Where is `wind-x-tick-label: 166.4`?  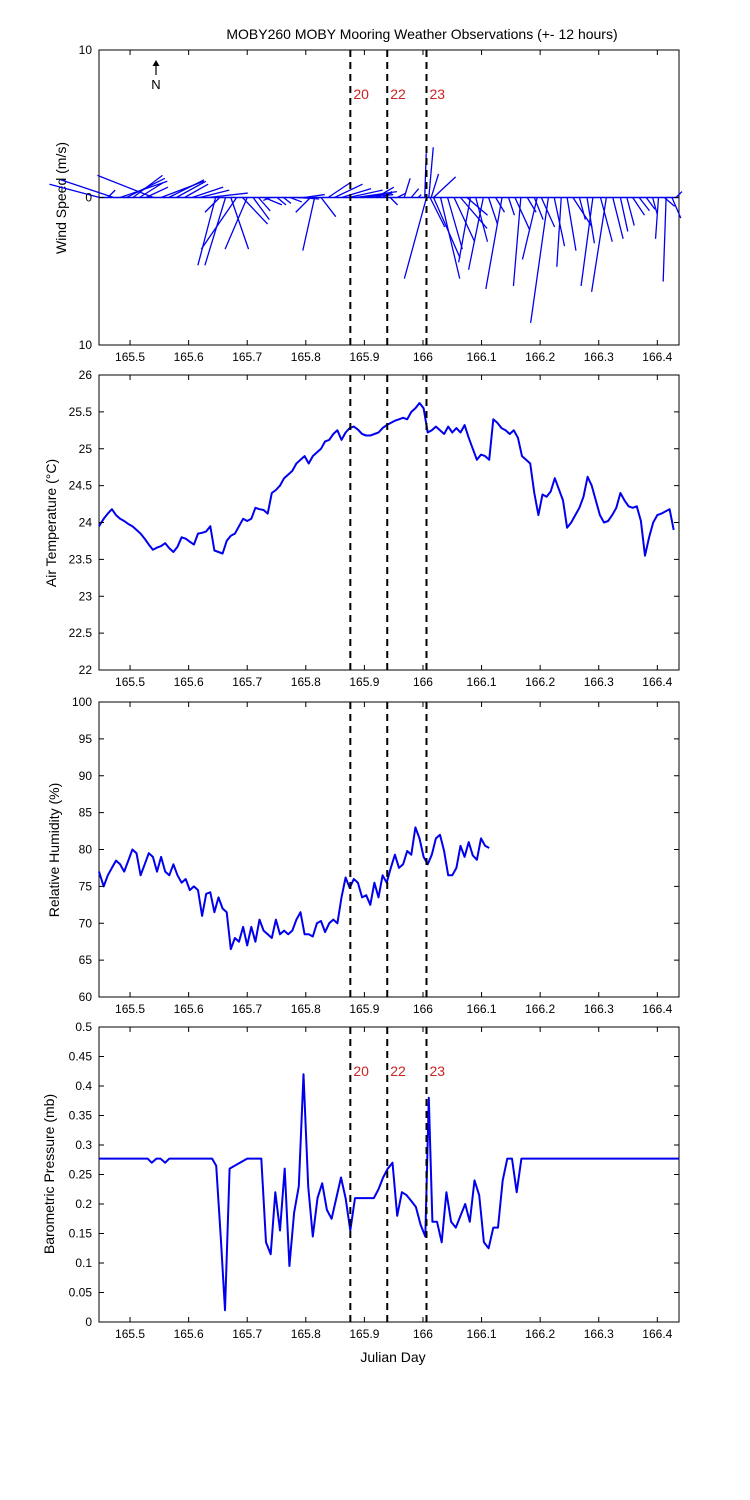
wind-x-tick-label: 166.4 is located at coordinates (657, 357).